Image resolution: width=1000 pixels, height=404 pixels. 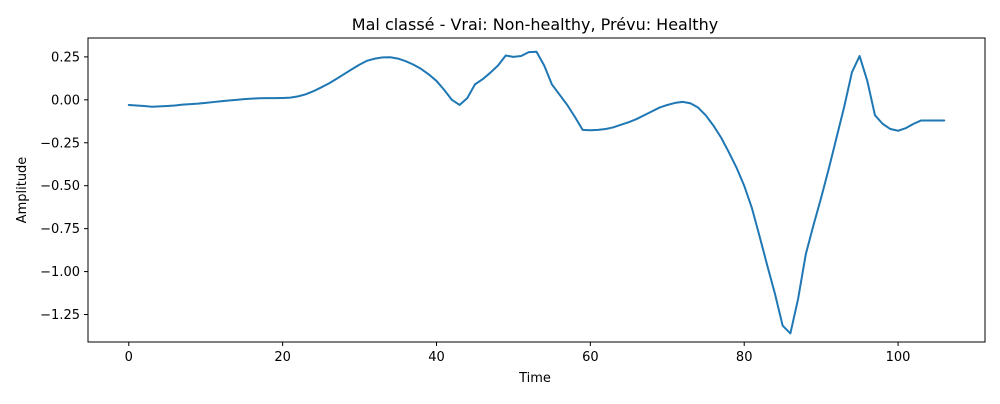 I want to click on y-axis-ticks: 0.25 0.00 −0.25 −0.50 −0.75 −1.00 −1.25, so click(x=64, y=186).